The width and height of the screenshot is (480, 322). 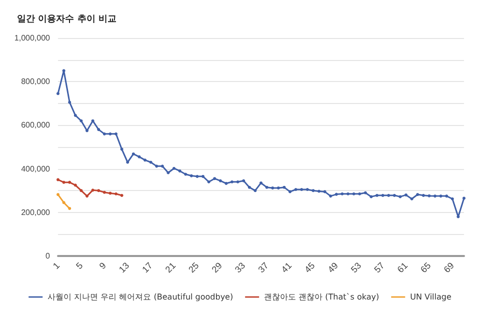 I want to click on legend-label: 사월이 지나면 우리 헤어져요 (Beautiful goodbye), so click(x=141, y=297).